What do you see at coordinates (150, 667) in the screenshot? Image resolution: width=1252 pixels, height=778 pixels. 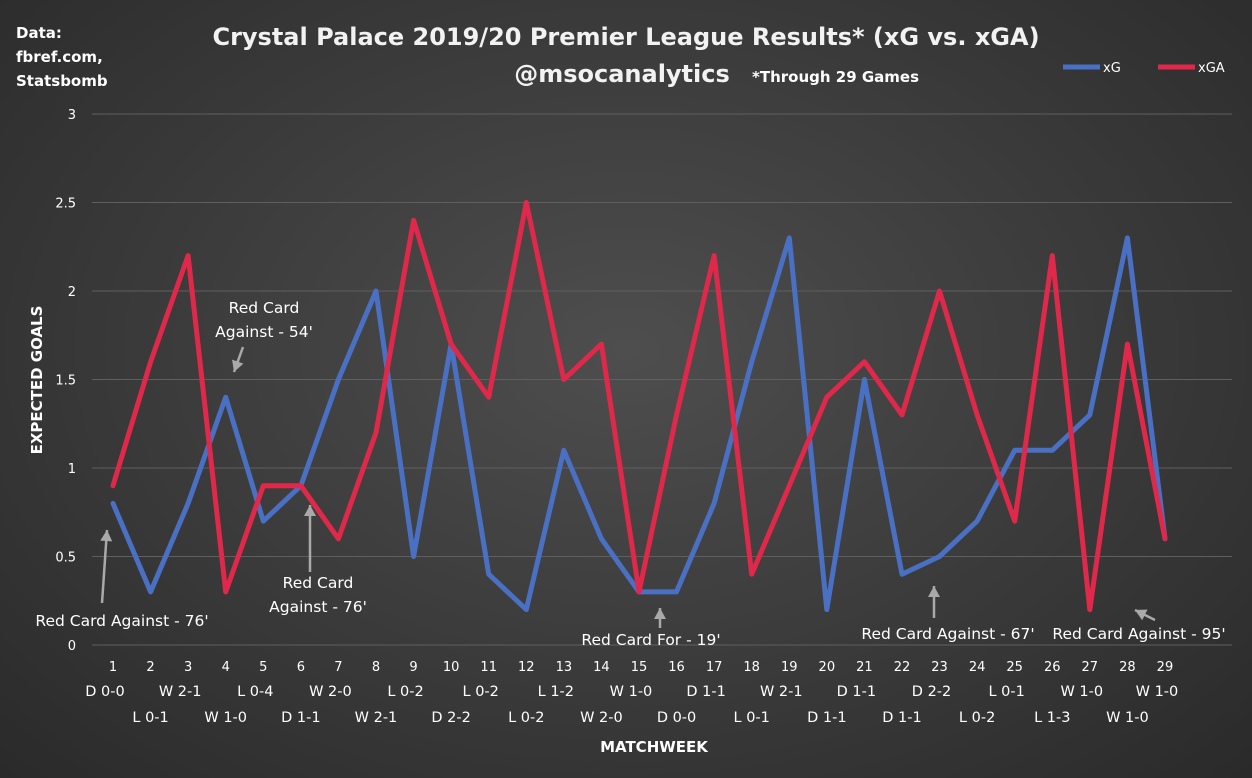 I see `x-tick-label: 2` at bounding box center [150, 667].